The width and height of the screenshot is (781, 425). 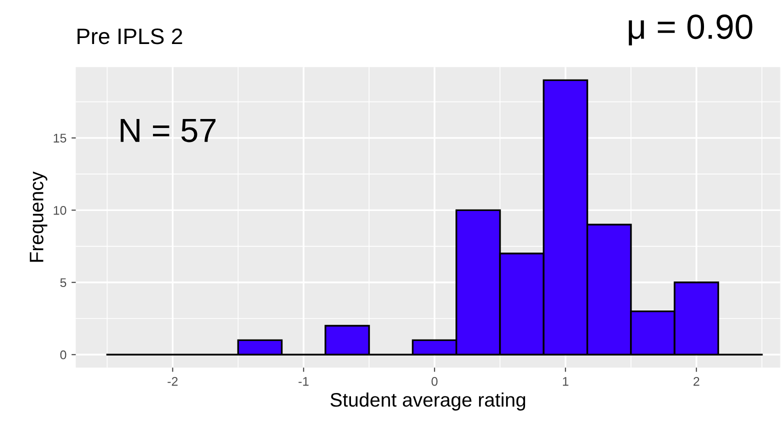 What do you see at coordinates (168, 130) in the screenshot?
I see `annotation: N = 57` at bounding box center [168, 130].